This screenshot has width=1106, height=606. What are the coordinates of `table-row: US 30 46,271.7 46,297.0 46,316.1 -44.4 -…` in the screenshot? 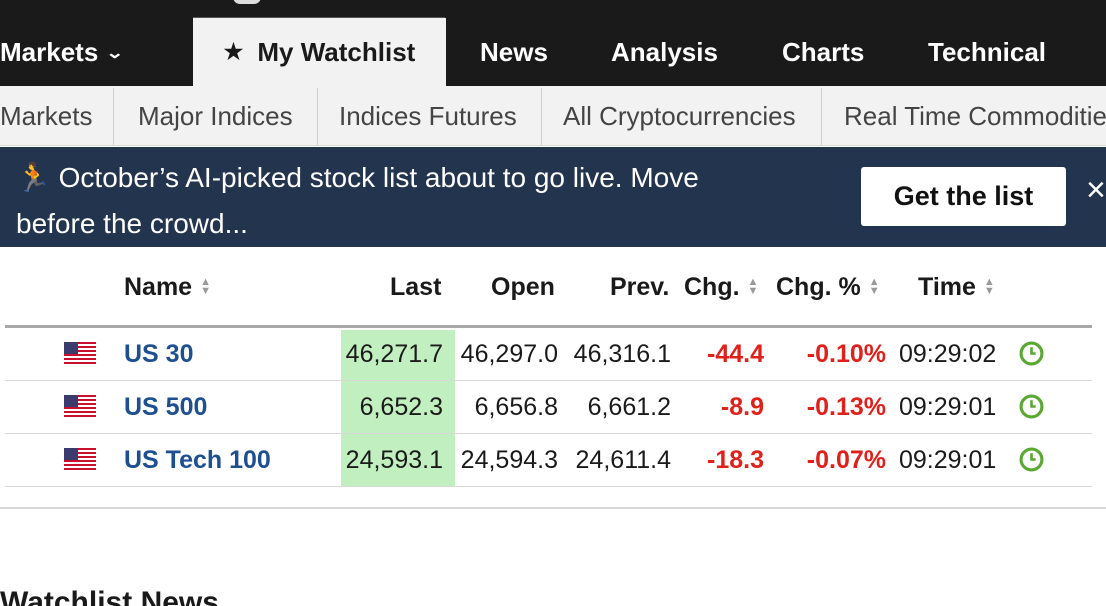 It's located at (548, 354).